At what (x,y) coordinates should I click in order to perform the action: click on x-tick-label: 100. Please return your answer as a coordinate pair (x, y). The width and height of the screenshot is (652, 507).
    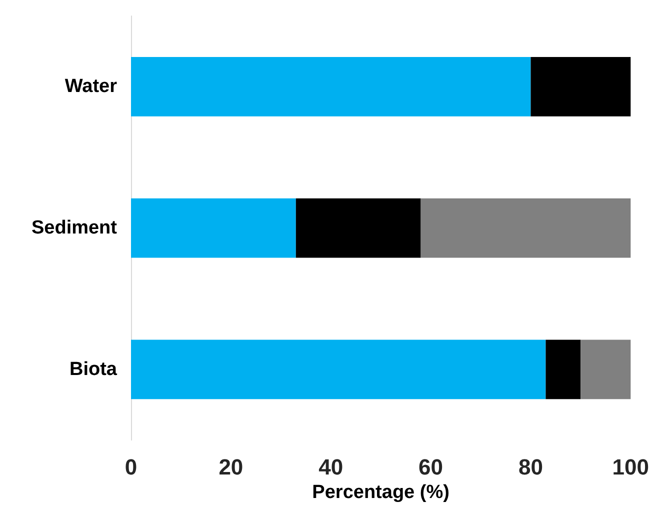
    Looking at the image, I should click on (631, 467).